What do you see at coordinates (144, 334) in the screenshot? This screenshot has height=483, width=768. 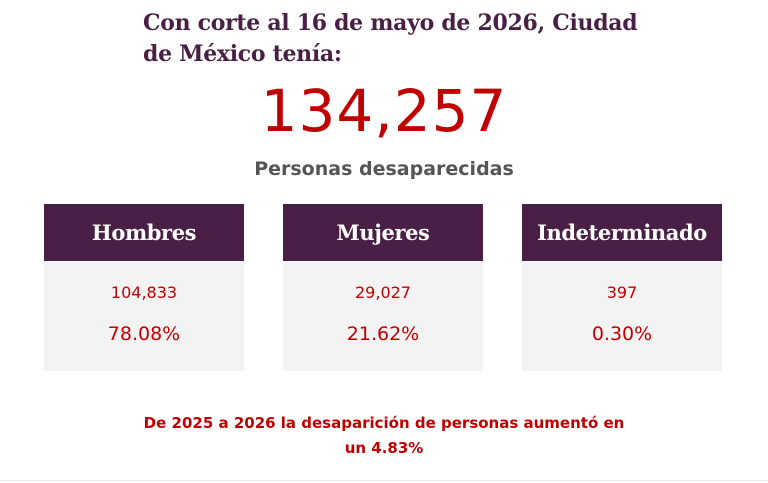 I see `stat-card-percent: 78.08%` at bounding box center [144, 334].